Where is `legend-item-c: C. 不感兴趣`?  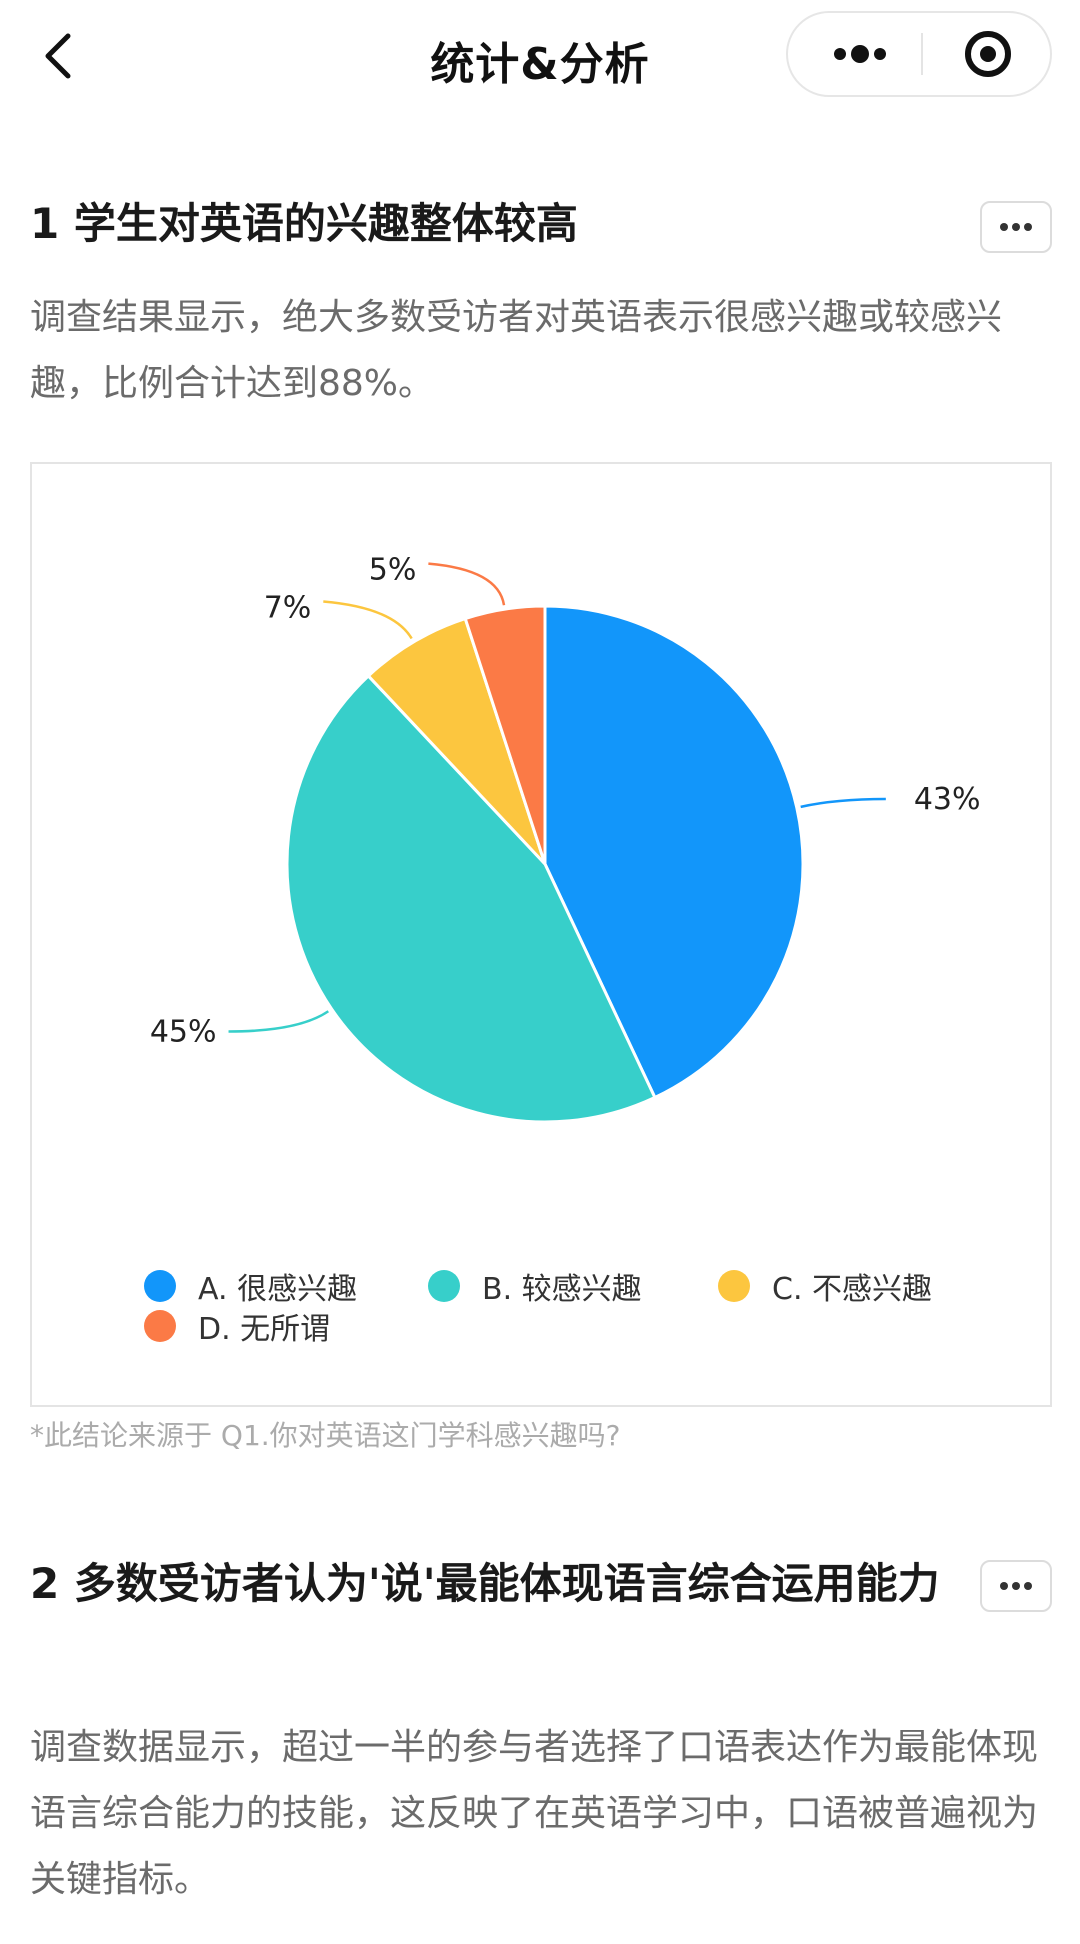
legend-item-c: C. 不感兴趣 is located at coordinates (825, 1286).